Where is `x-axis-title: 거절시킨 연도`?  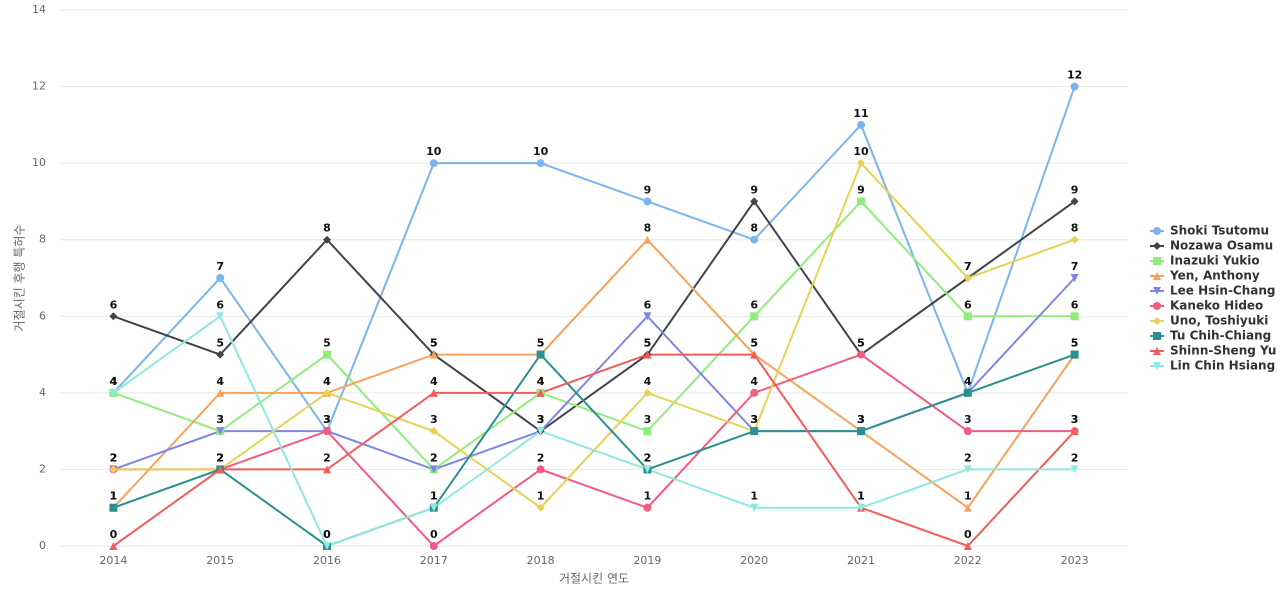 x-axis-title: 거절시킨 연도 is located at coordinates (594, 579).